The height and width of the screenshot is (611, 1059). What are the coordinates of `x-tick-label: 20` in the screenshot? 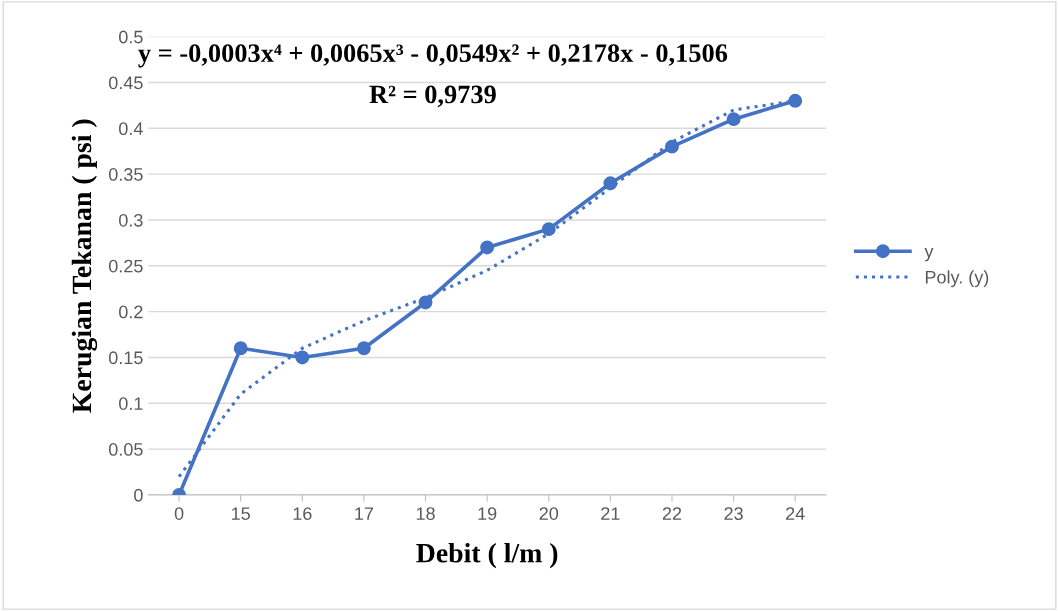 It's located at (549, 513).